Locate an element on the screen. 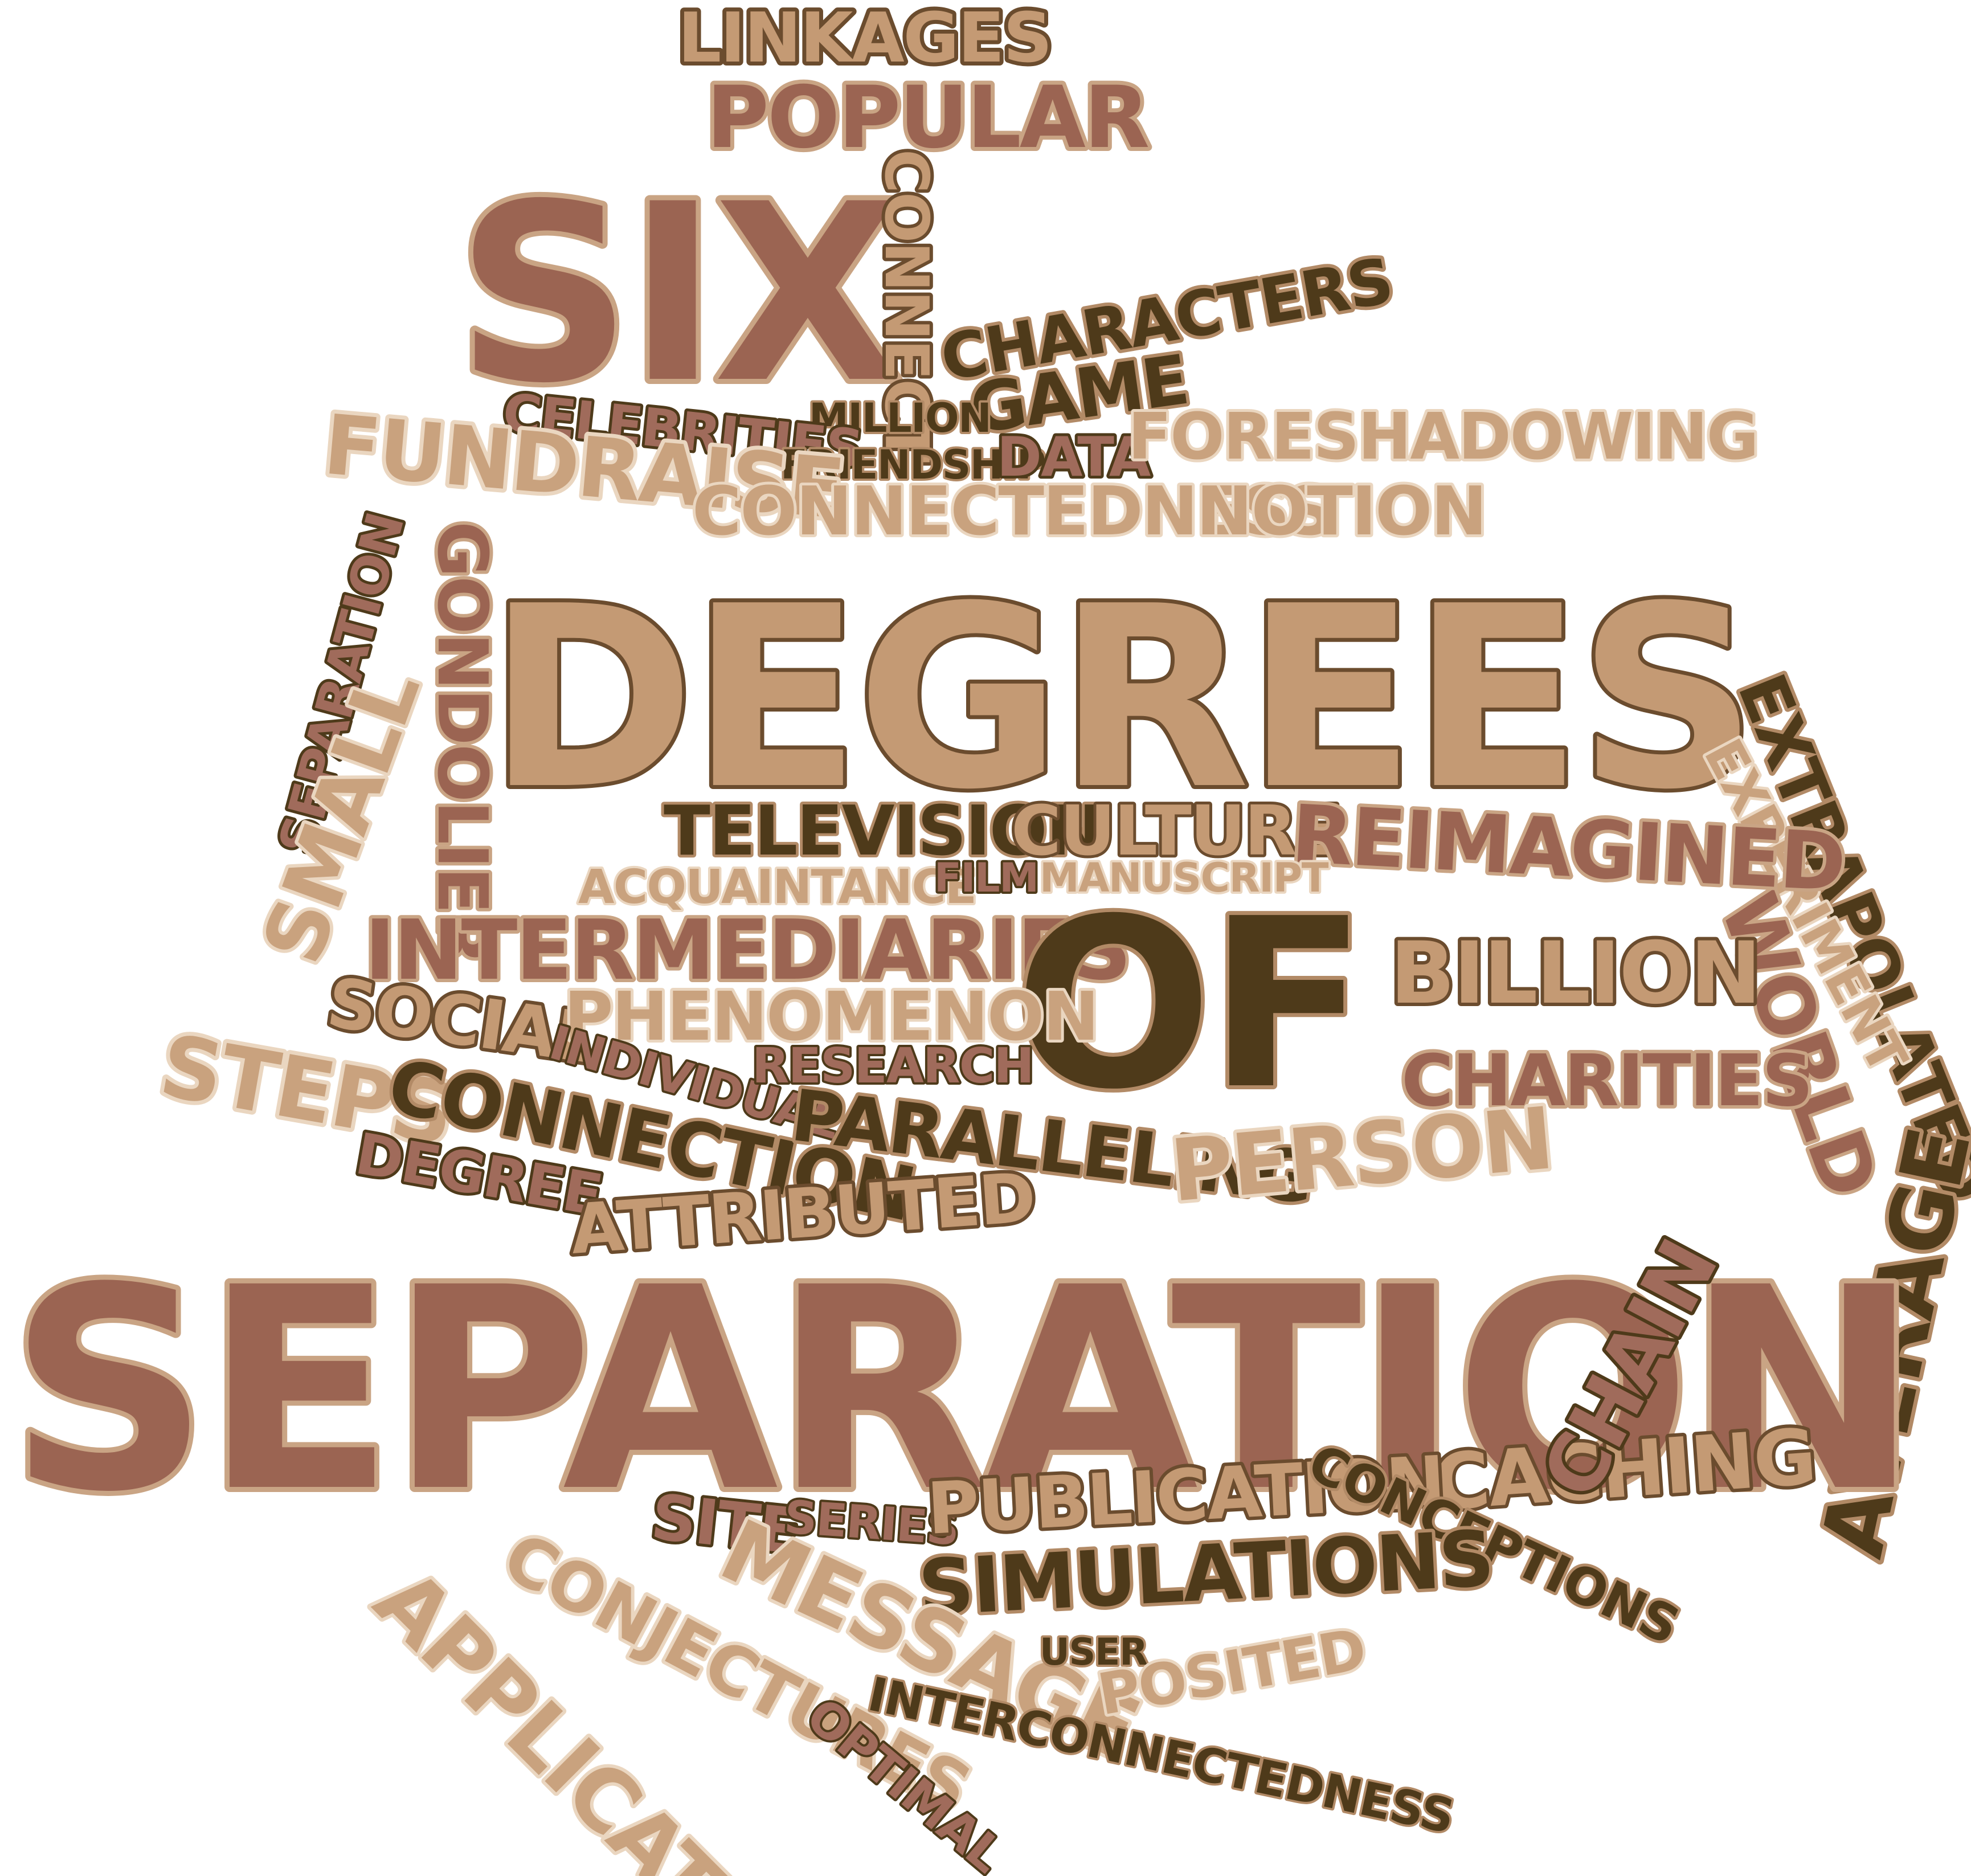 The width and height of the screenshot is (1971, 1876). word-connectedness: CONNECTEDNESS is located at coordinates (1012, 511).